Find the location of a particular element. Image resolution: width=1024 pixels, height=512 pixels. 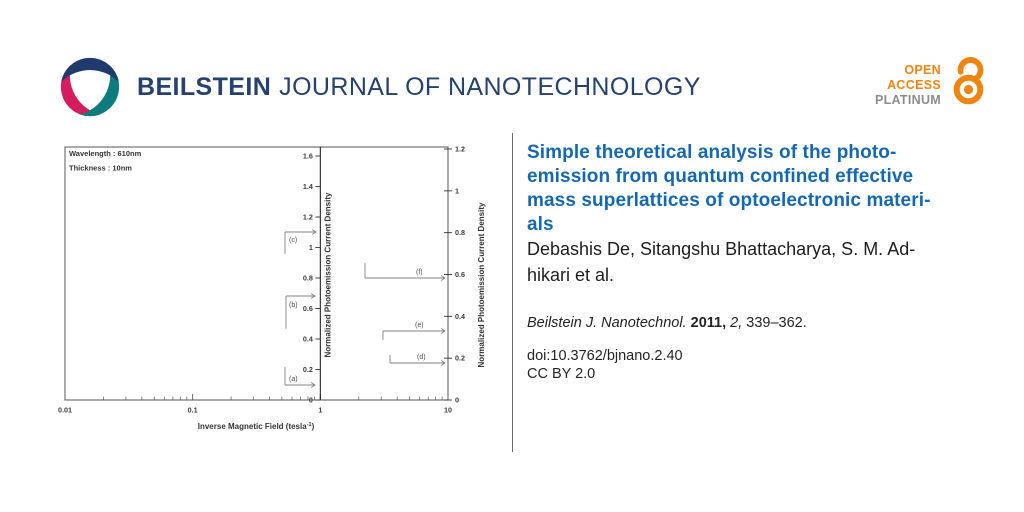

brand-name: BEILSTEIN is located at coordinates (204, 86).